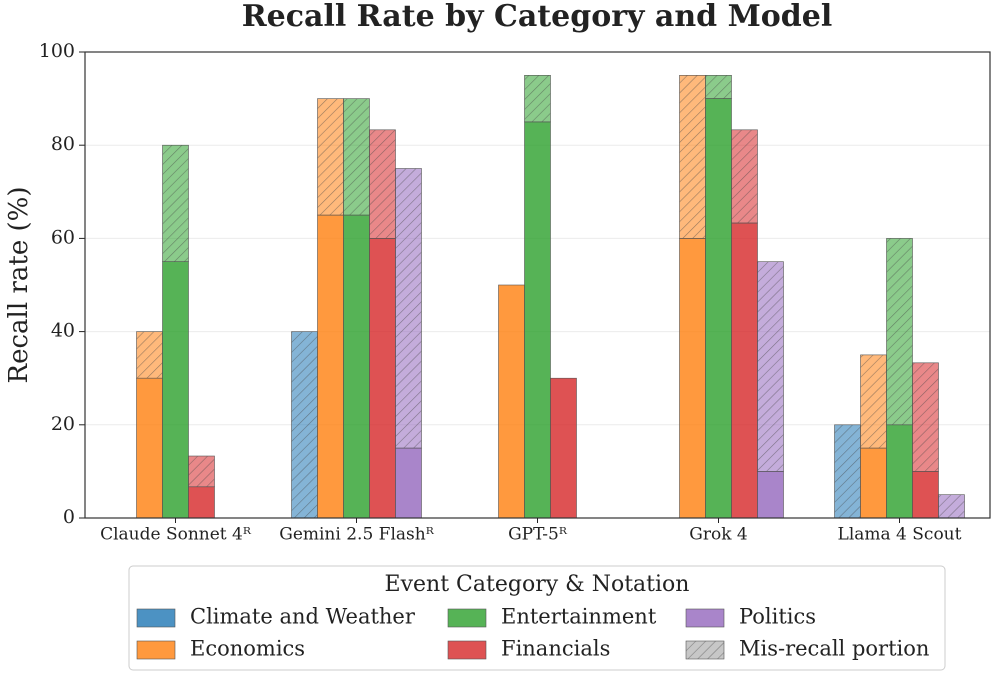 The width and height of the screenshot is (997, 678). What do you see at coordinates (538, 535) in the screenshot?
I see `x-tick-label: GPT-5ᴿ` at bounding box center [538, 535].